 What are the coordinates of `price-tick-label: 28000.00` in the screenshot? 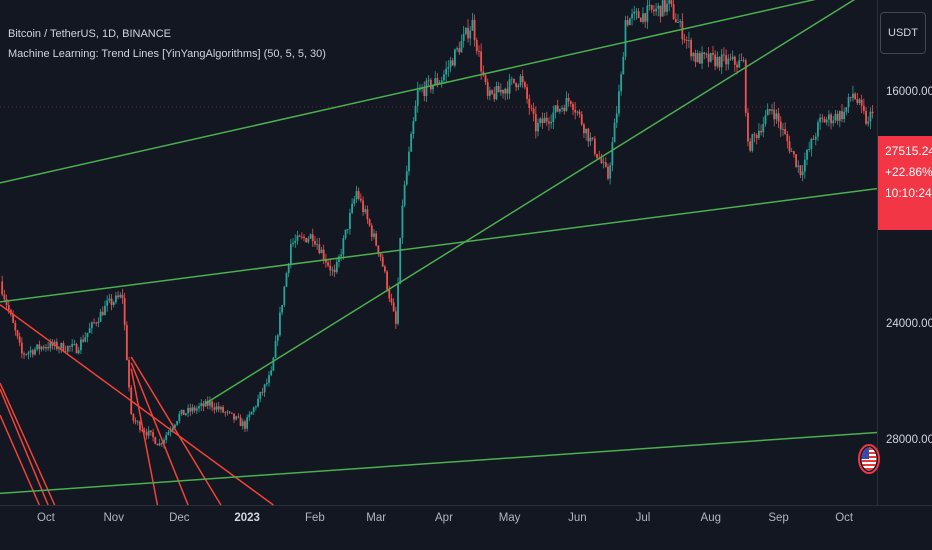 It's located at (909, 440).